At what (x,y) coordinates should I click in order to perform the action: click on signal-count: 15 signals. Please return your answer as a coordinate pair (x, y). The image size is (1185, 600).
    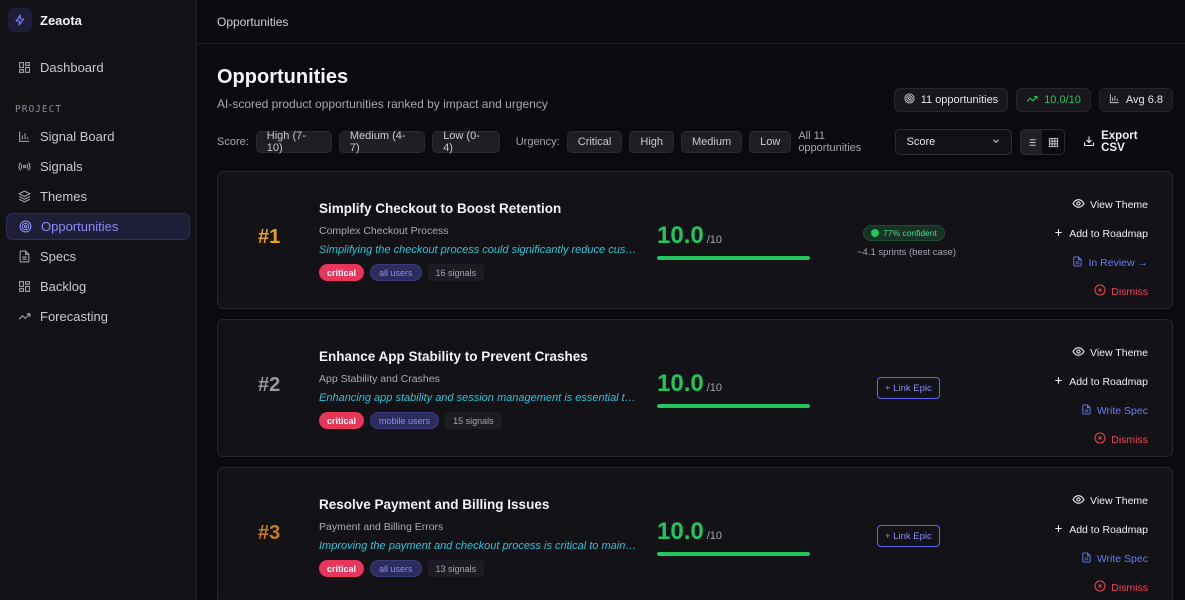
    Looking at the image, I should click on (473, 420).